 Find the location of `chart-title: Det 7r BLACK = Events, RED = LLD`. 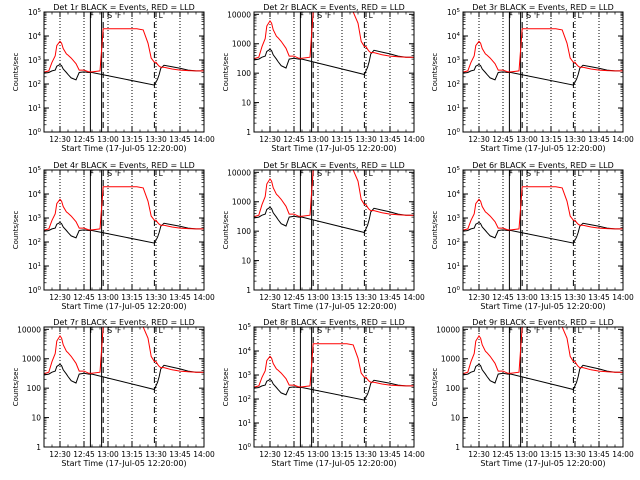

chart-title: Det 7r BLACK = Events, RED = LLD is located at coordinates (124, 322).